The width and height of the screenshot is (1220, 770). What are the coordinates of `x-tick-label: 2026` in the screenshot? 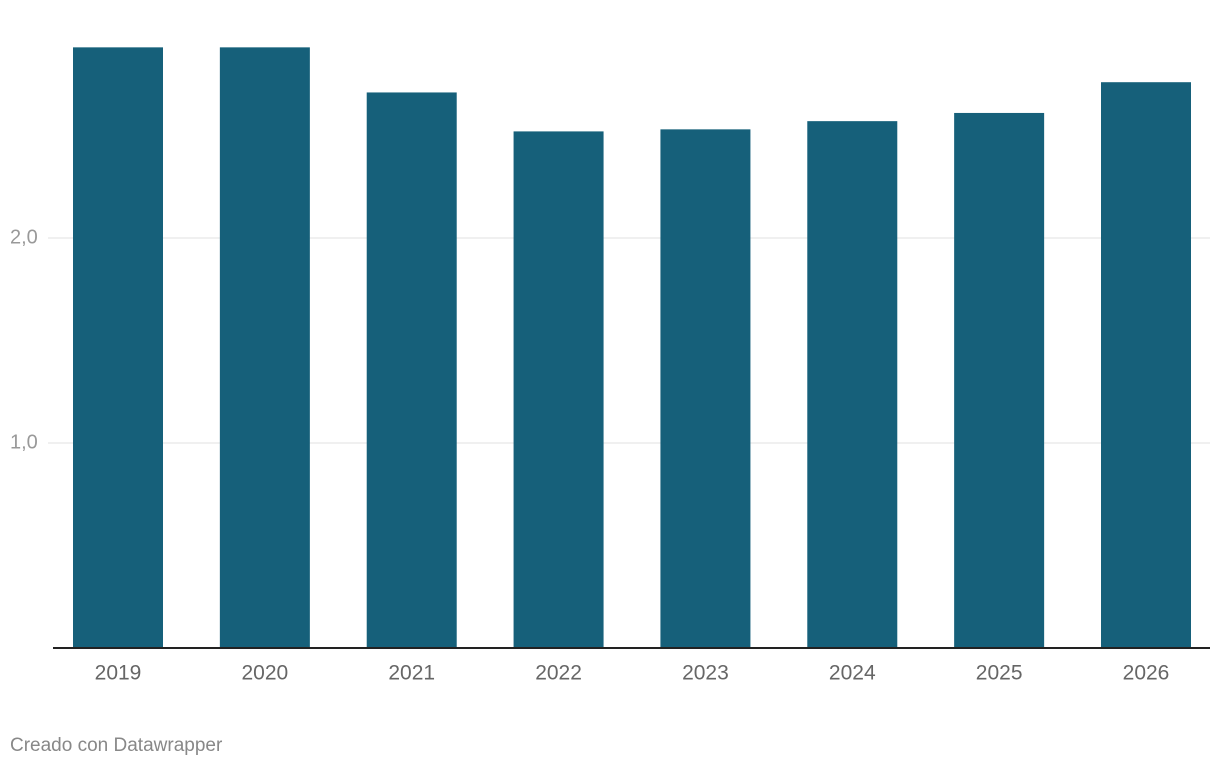 It's located at (1146, 673).